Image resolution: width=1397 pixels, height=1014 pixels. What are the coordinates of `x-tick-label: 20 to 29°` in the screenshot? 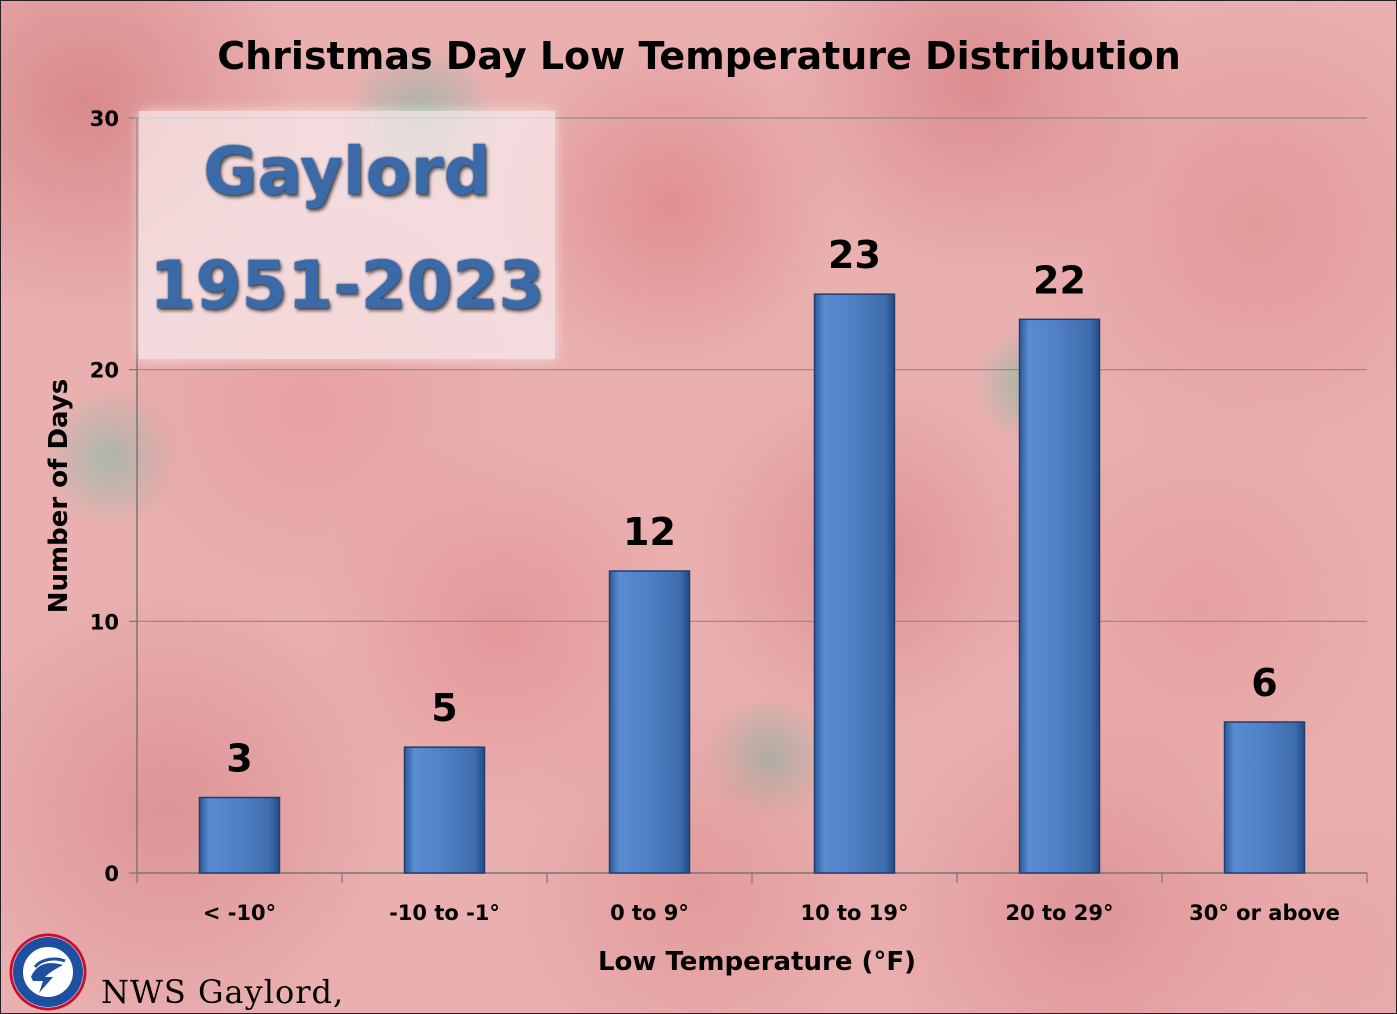 It's located at (1059, 913).